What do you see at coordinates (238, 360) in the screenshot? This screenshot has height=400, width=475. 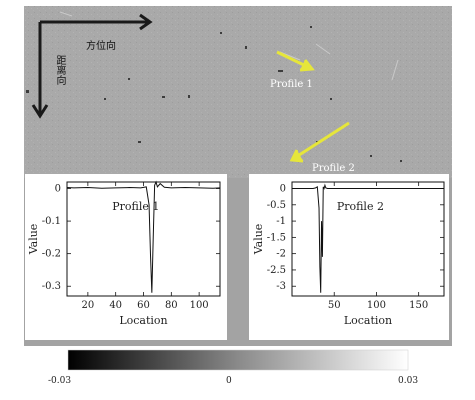 I see `colorbar` at bounding box center [238, 360].